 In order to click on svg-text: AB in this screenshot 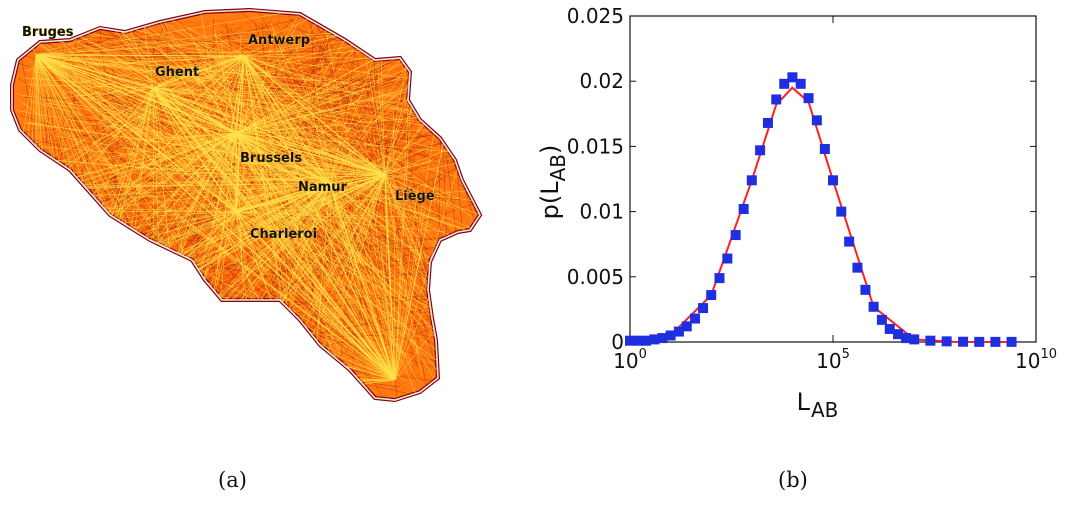, I will do `click(824, 410)`.